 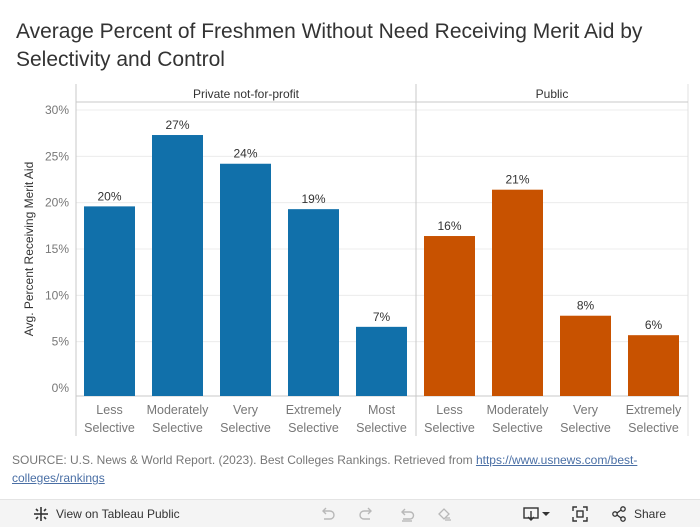 I want to click on data-label: 6%, so click(x=654, y=325).